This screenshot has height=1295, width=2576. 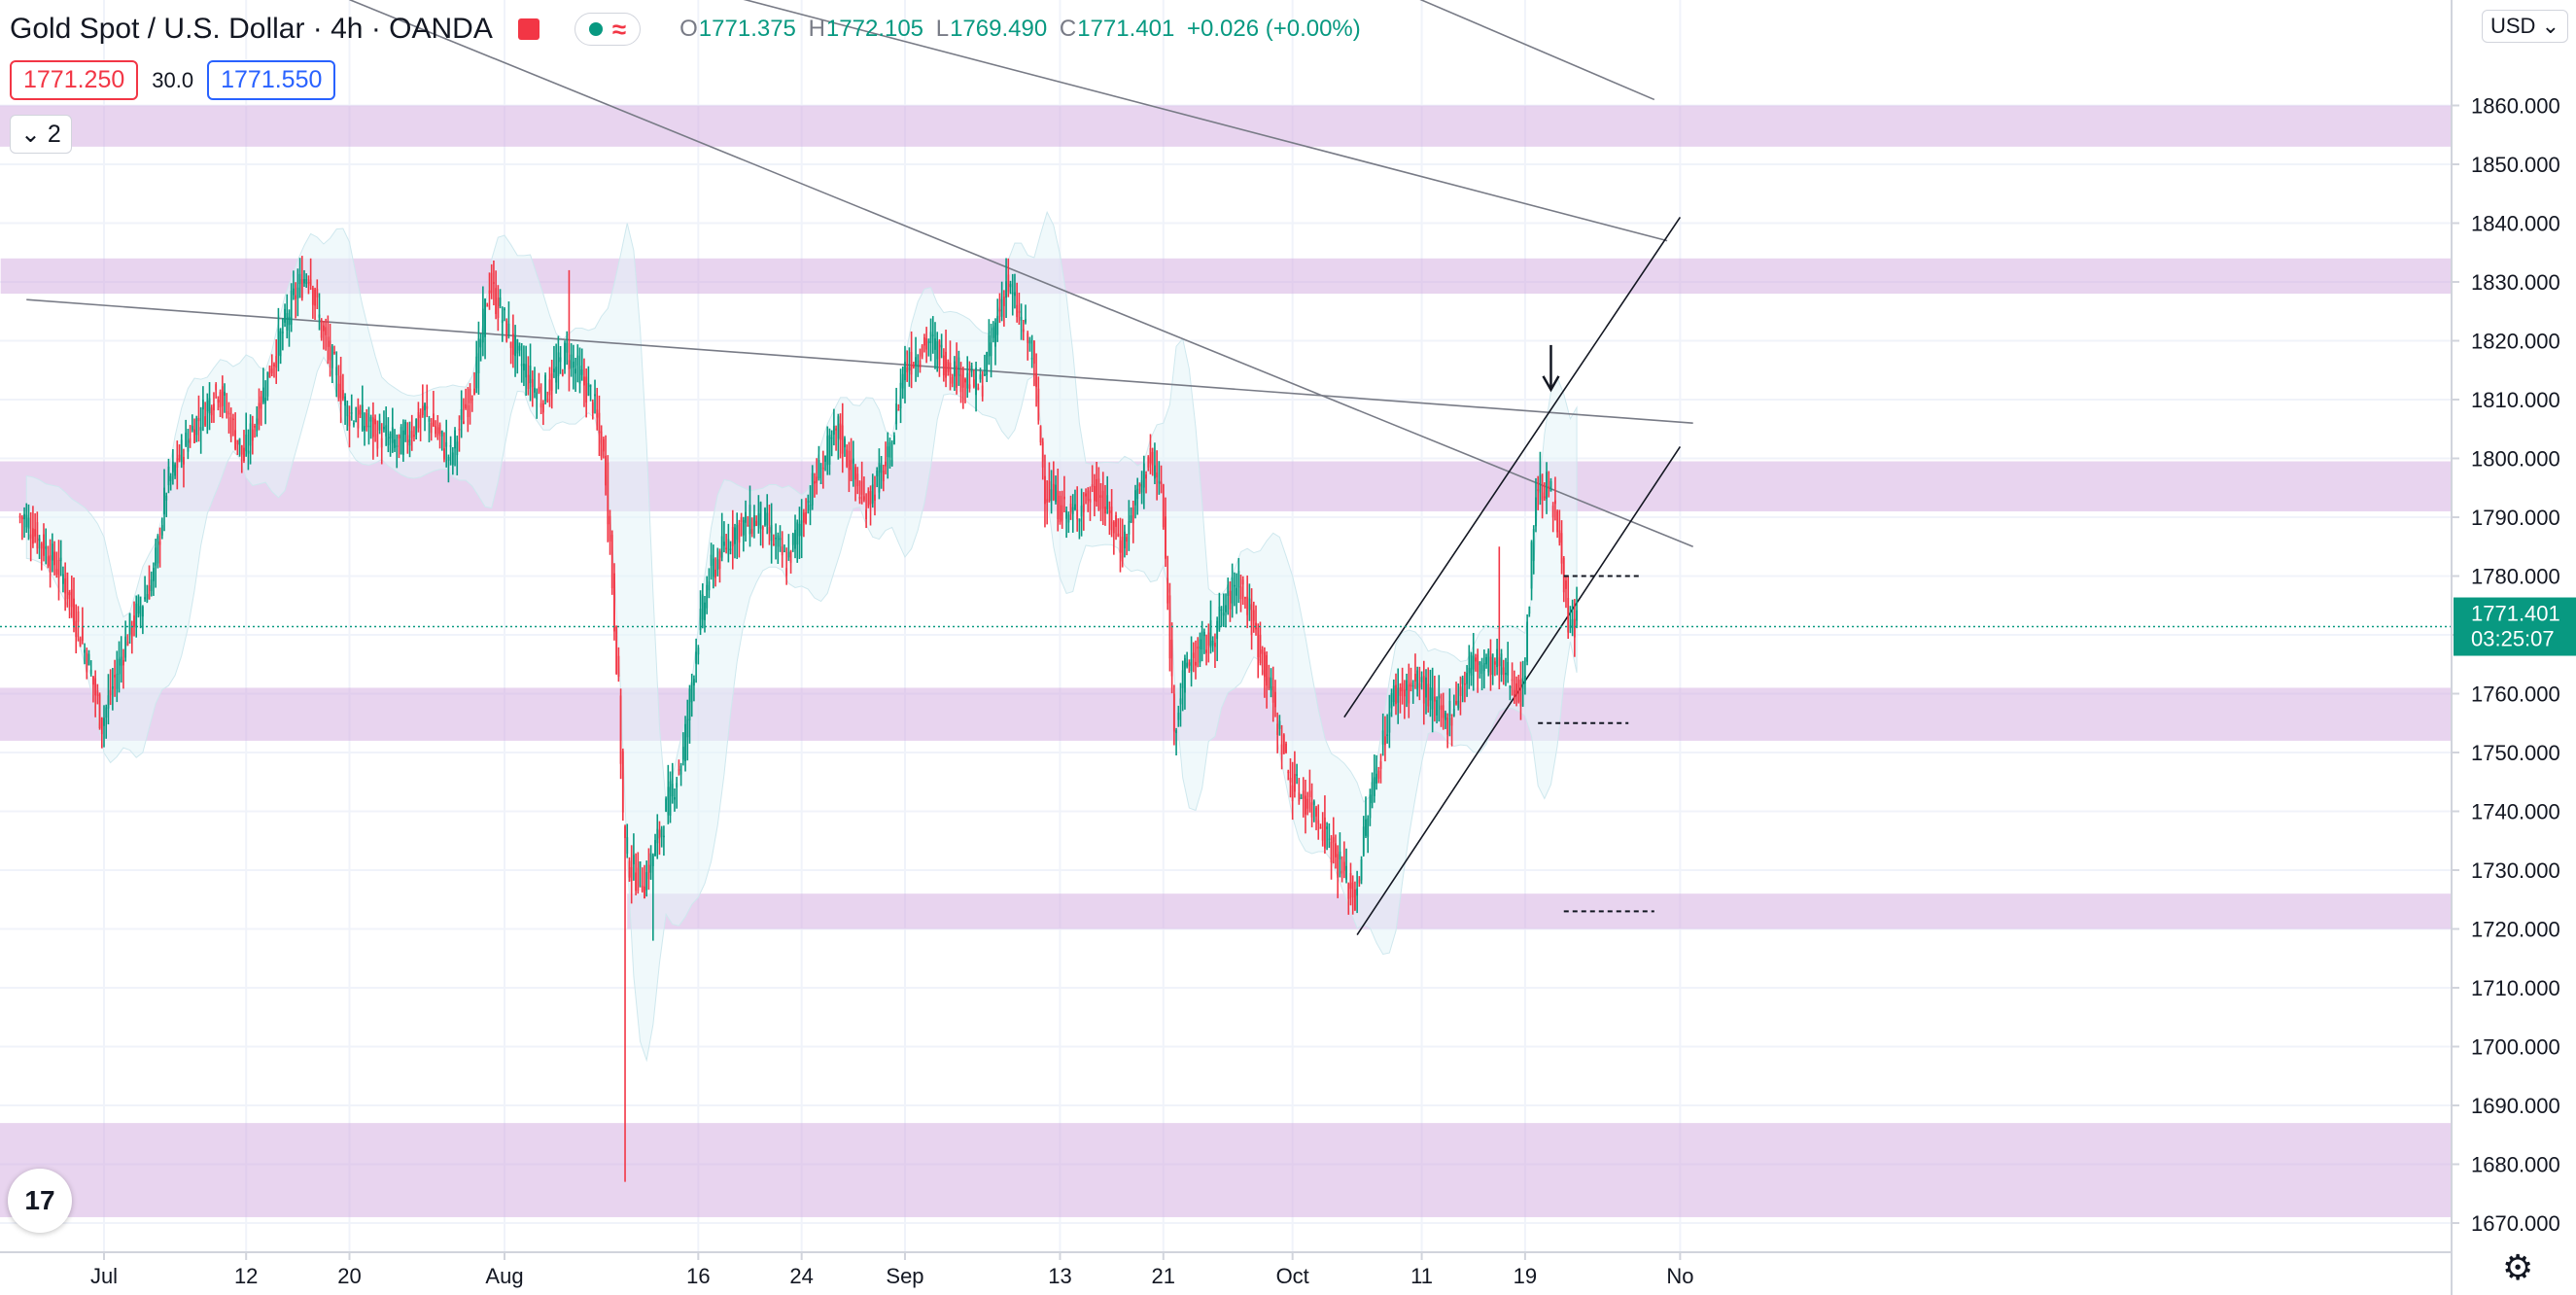 I want to click on close-value: 1771.401, so click(x=1126, y=29).